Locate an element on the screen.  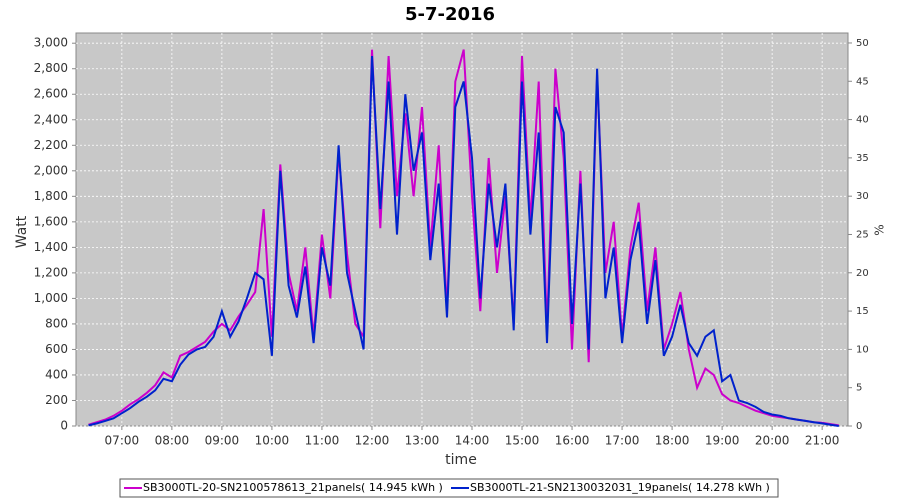
x-tick-label: 07:00 is located at coordinates (122, 441).